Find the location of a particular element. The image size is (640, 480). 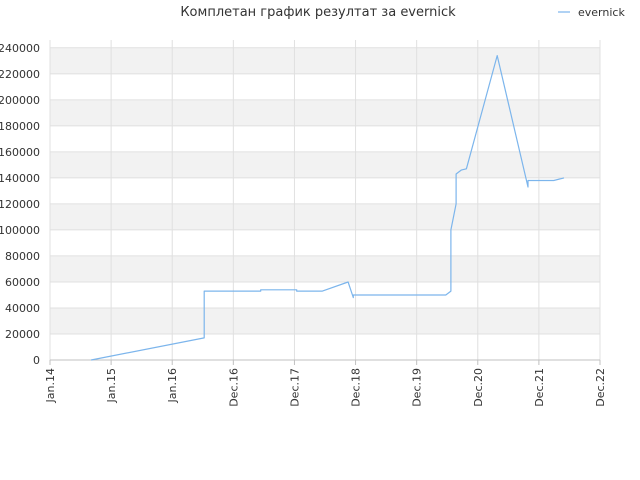

y-tick-label: 160000 is located at coordinates (20, 152).